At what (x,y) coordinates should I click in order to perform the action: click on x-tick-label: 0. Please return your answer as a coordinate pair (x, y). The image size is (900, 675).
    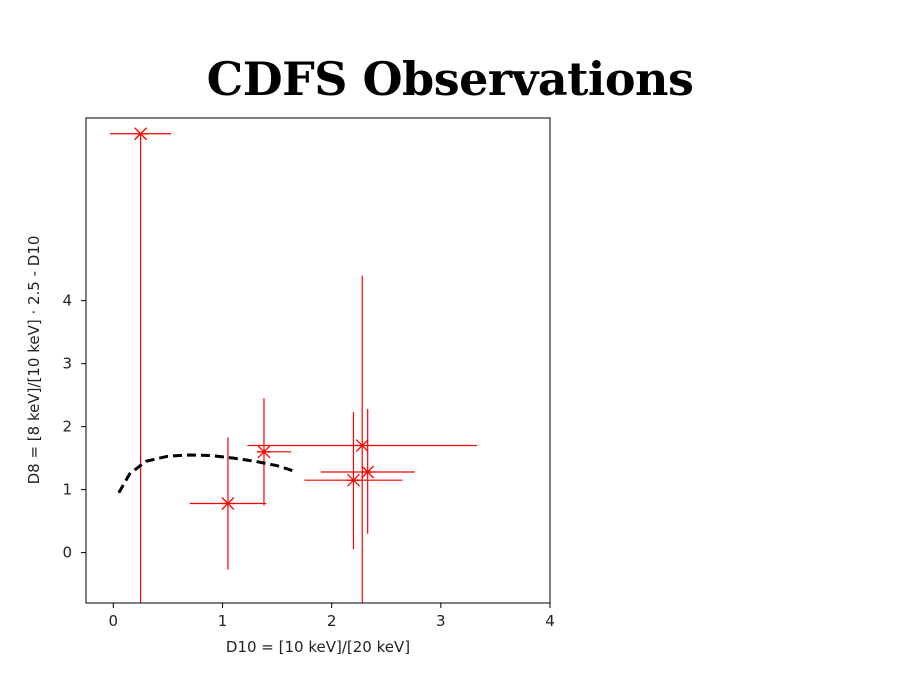
    Looking at the image, I should click on (114, 621).